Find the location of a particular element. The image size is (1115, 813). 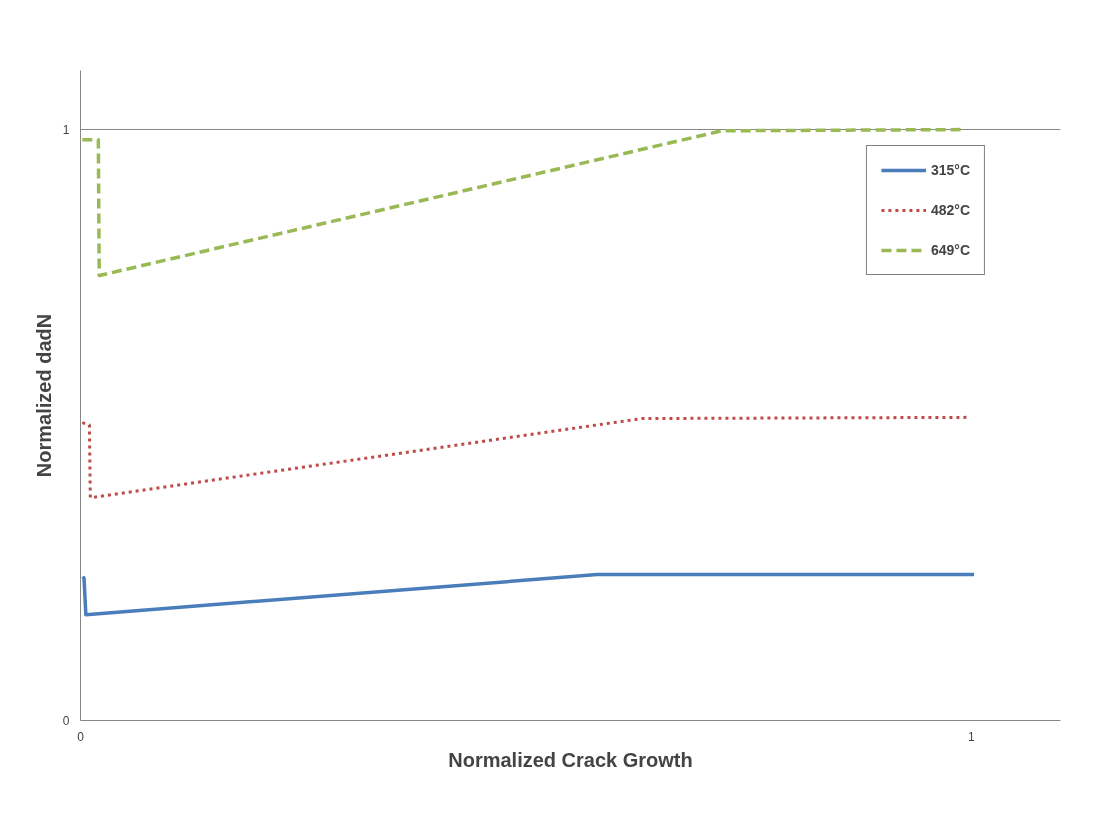

legend-label: 482°C is located at coordinates (950, 210).